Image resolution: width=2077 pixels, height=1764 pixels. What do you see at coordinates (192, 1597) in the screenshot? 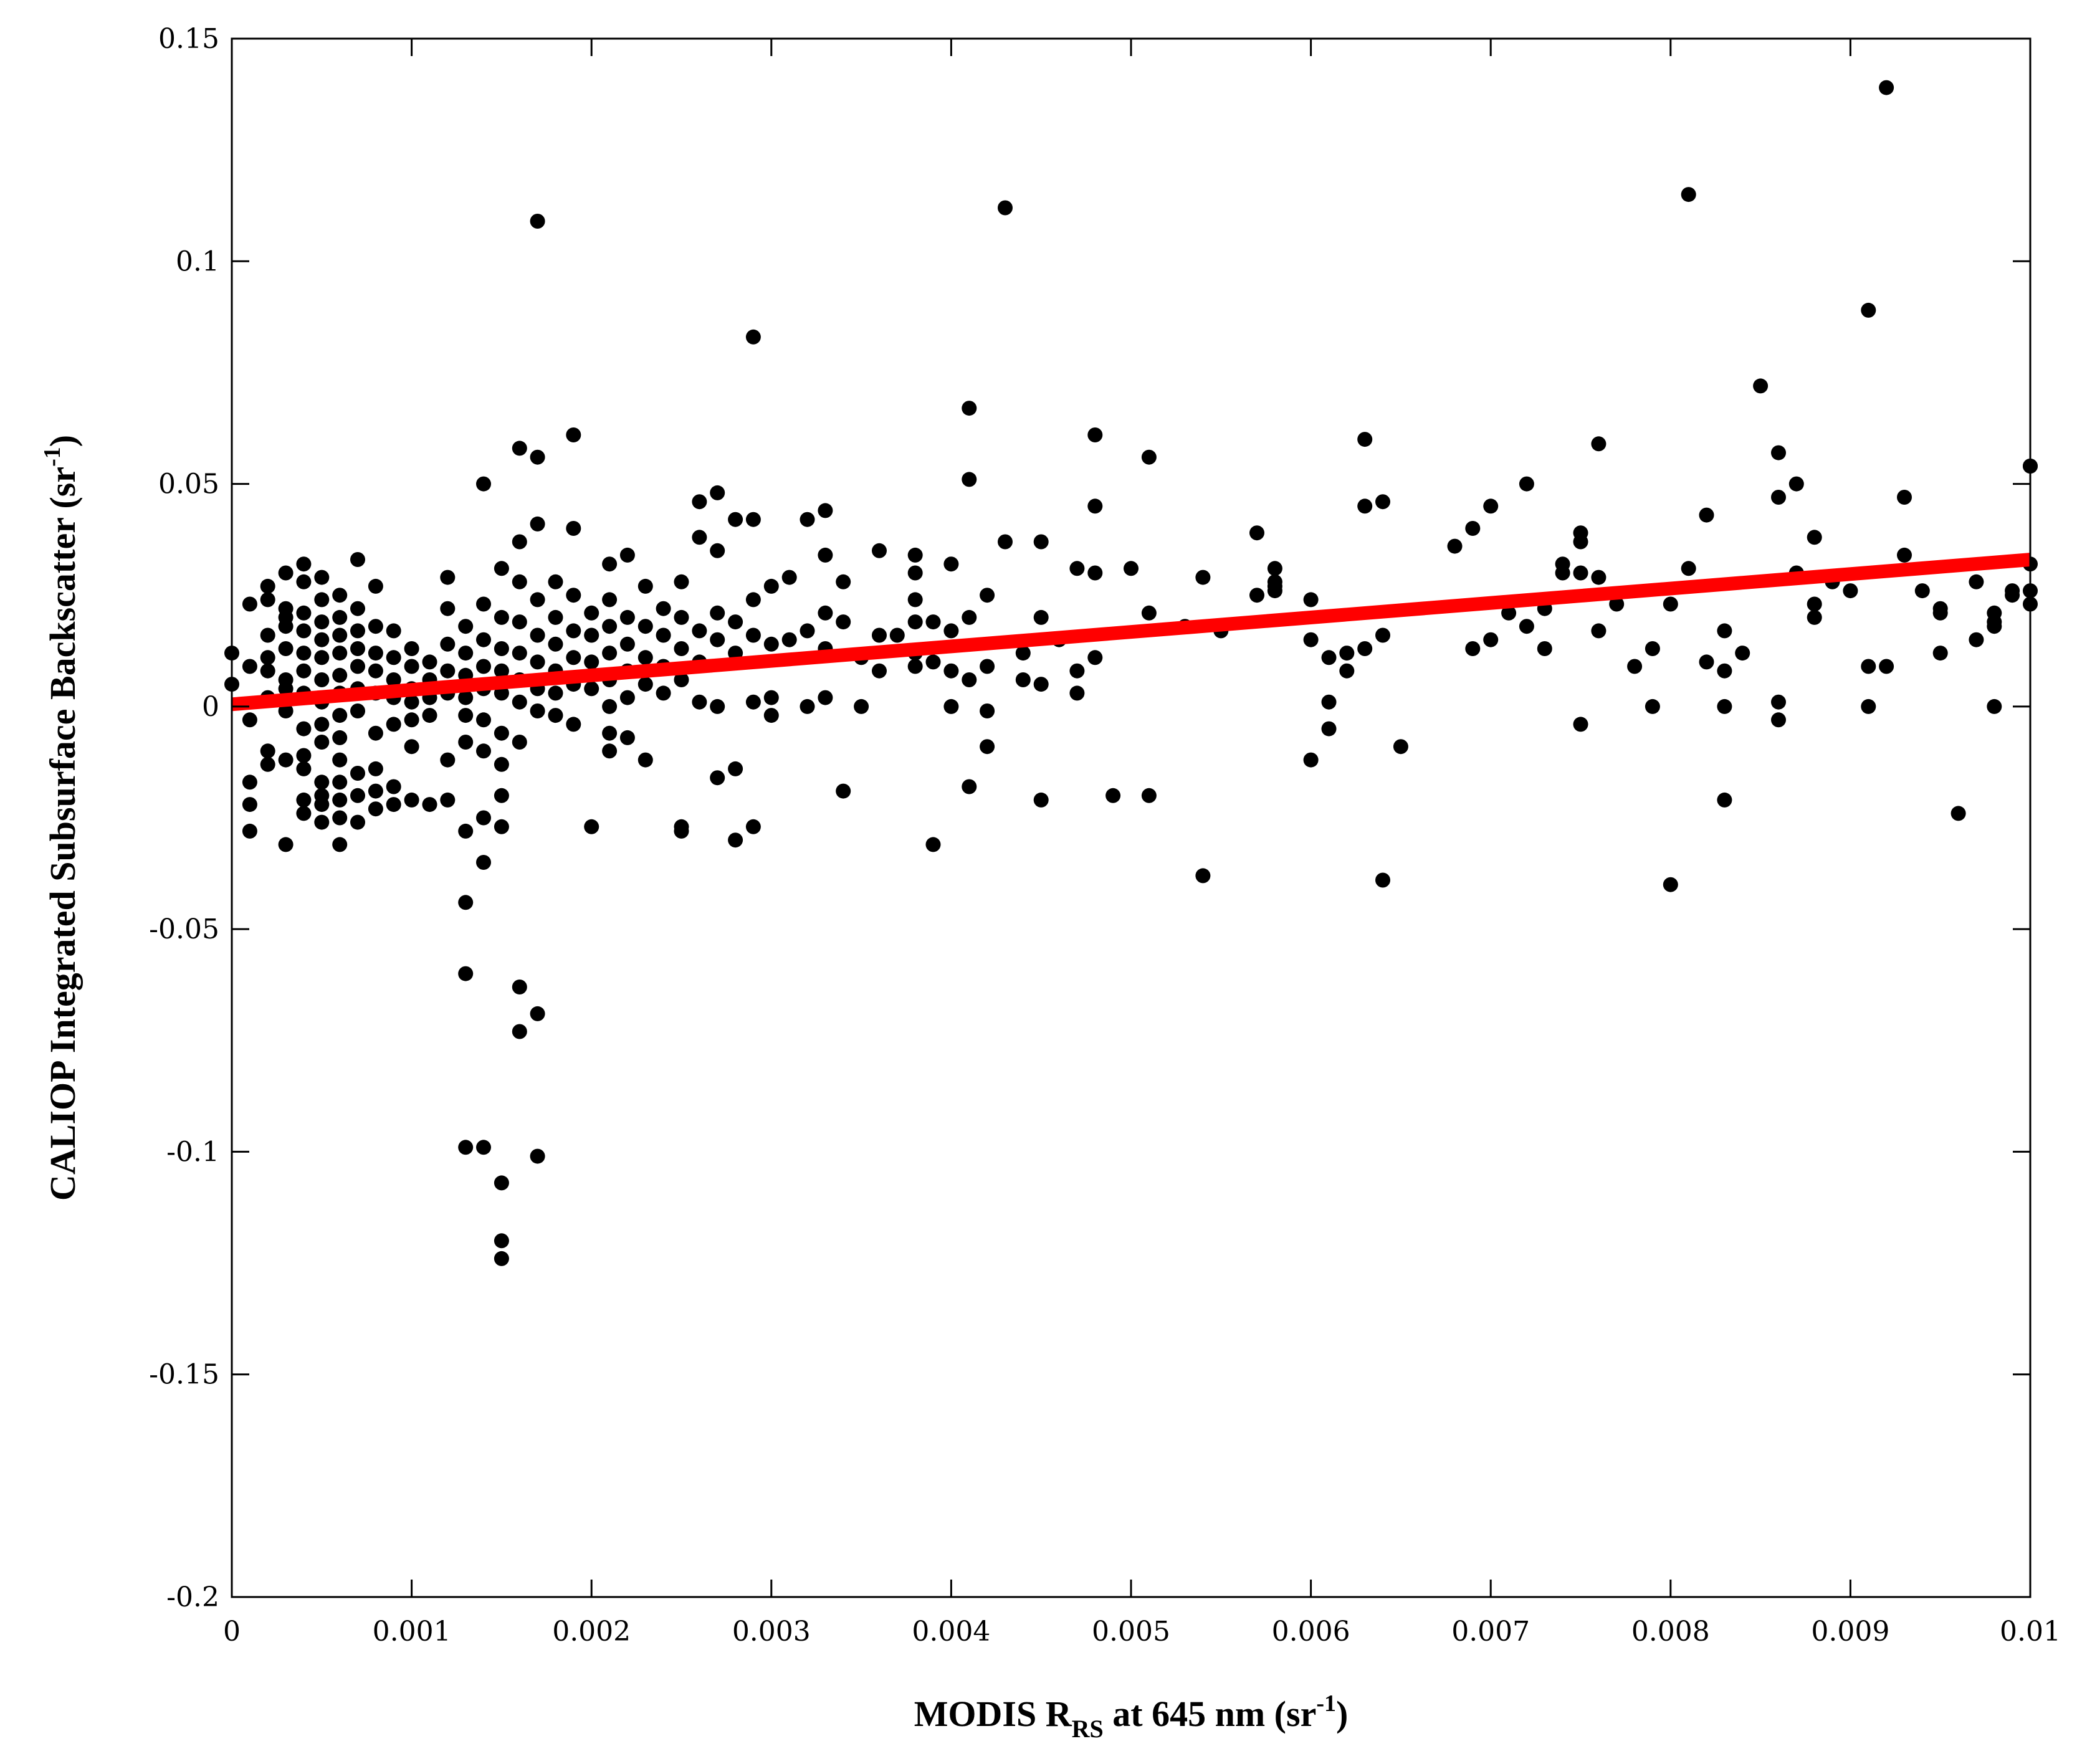
I see `y-tick-label: -0.2` at bounding box center [192, 1597].